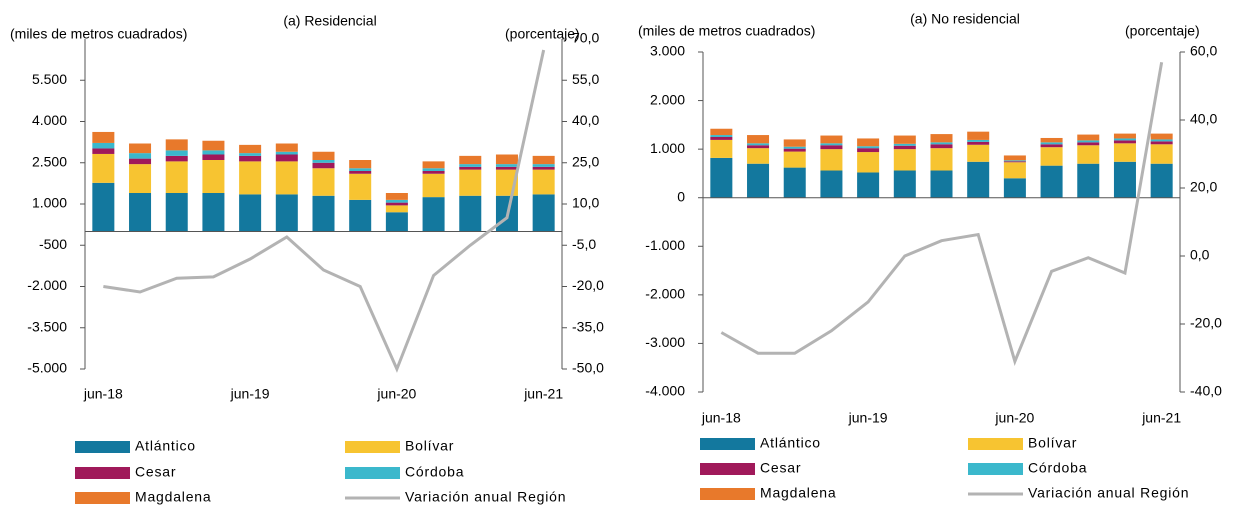  What do you see at coordinates (1162, 31) in the screenshot?
I see `y2-axis-label: (porcentaje)` at bounding box center [1162, 31].